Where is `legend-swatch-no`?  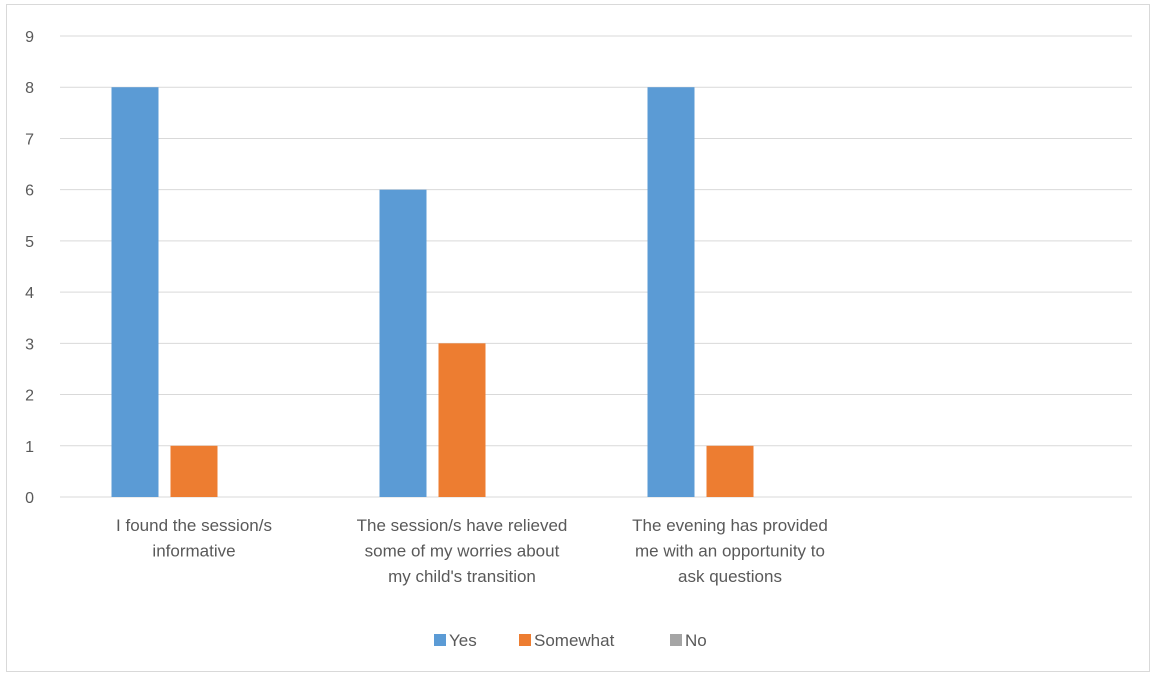
legend-swatch-no is located at coordinates (676, 640).